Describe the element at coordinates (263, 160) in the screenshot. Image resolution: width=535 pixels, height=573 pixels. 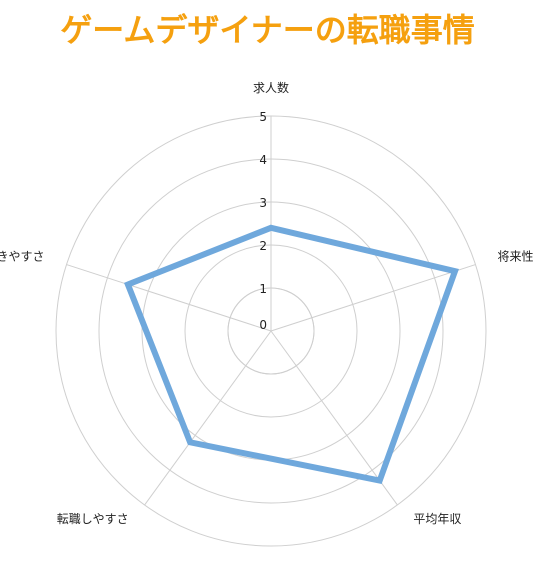
I see `tick-label: 4` at that location.